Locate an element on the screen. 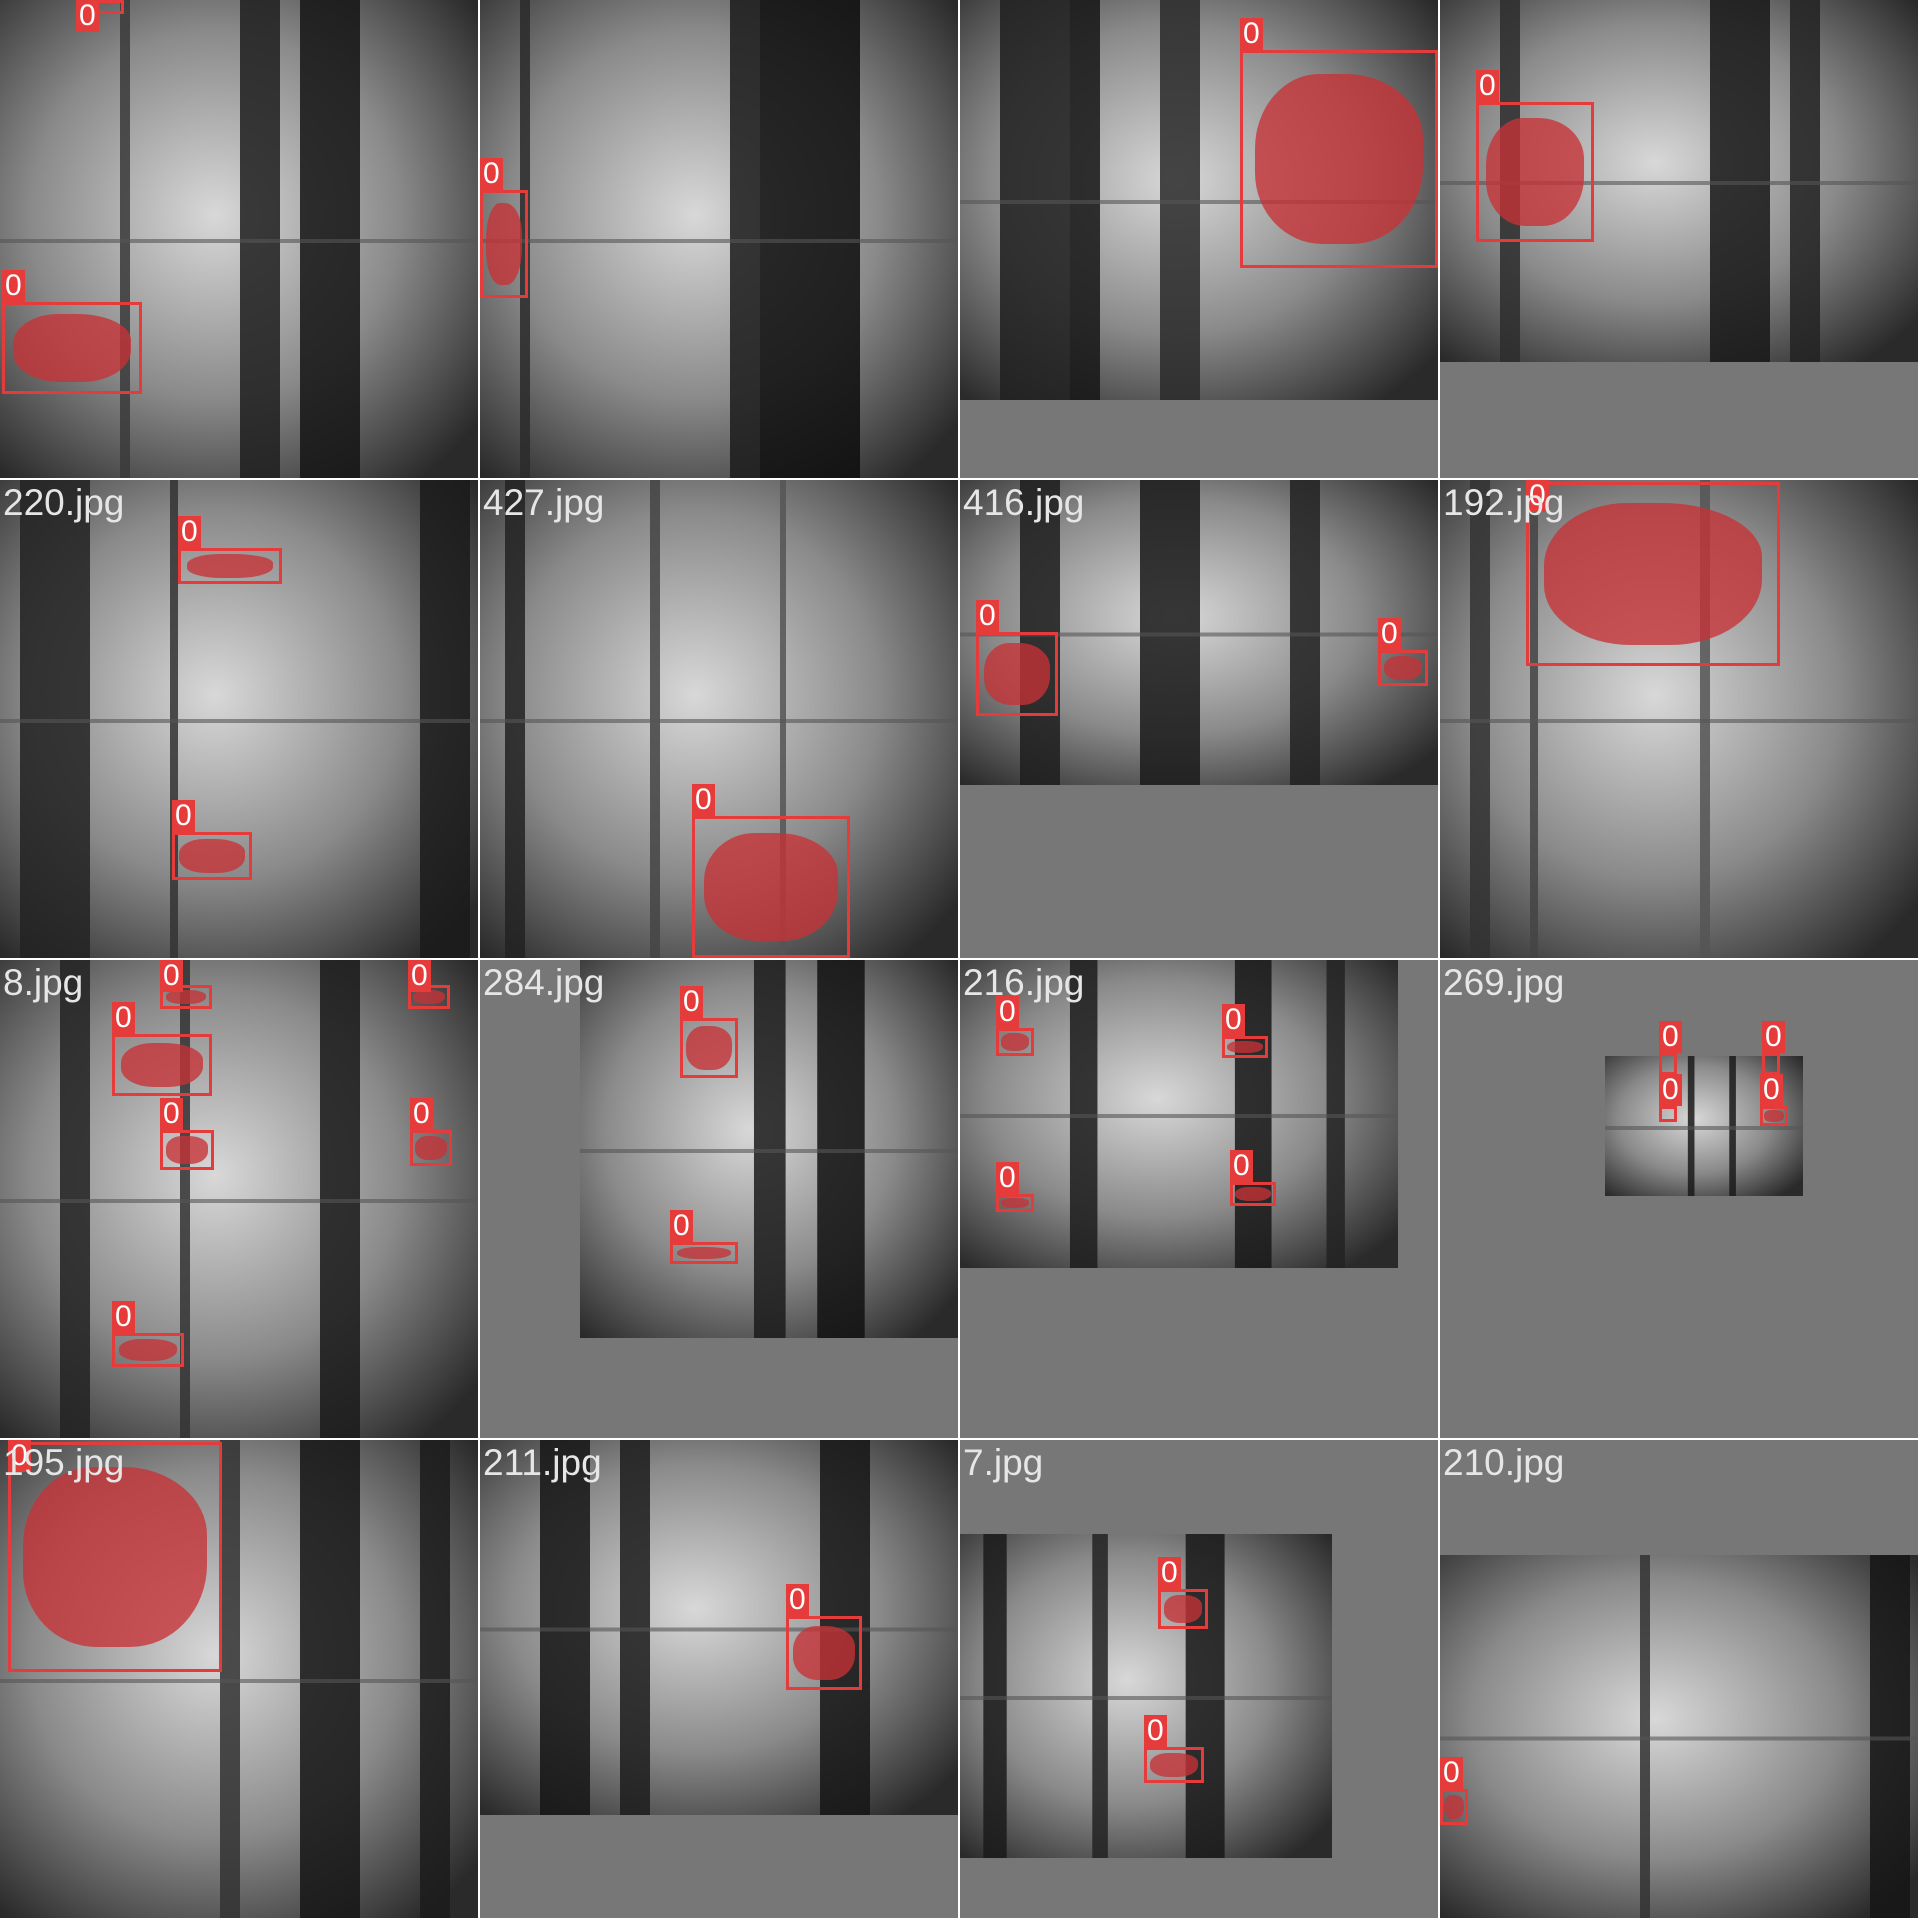 This screenshot has height=1920, width=1920. tile-filename: 220.jpg is located at coordinates (64, 502).